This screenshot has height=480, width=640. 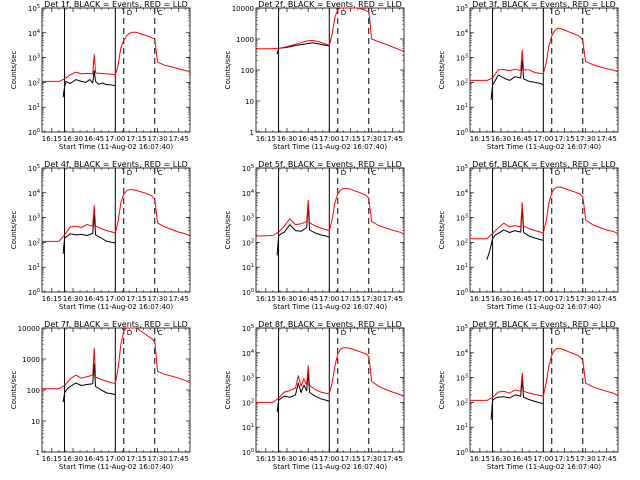 I want to click on y-tick-label: 1, so click(x=252, y=133).